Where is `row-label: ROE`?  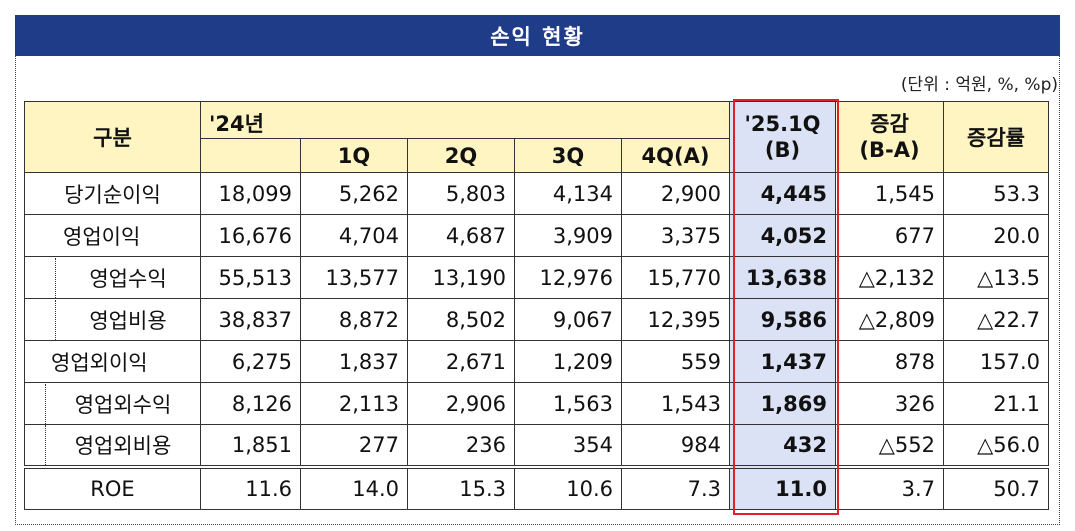 row-label: ROE is located at coordinates (112, 487).